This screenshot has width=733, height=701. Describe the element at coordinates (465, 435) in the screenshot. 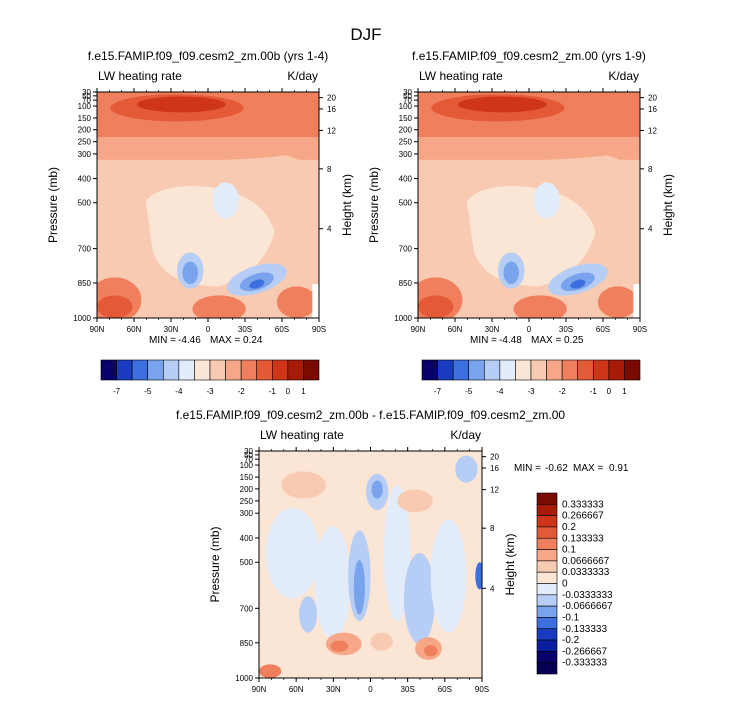

I see `units-label: K/day` at that location.